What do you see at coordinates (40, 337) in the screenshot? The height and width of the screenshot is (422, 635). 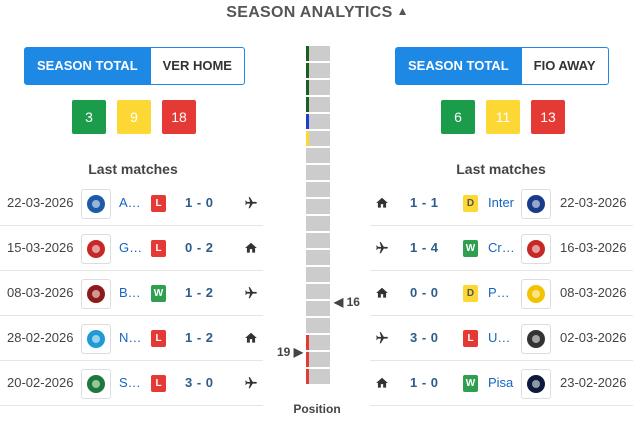 I see `match-date: 28-02-2026` at bounding box center [40, 337].